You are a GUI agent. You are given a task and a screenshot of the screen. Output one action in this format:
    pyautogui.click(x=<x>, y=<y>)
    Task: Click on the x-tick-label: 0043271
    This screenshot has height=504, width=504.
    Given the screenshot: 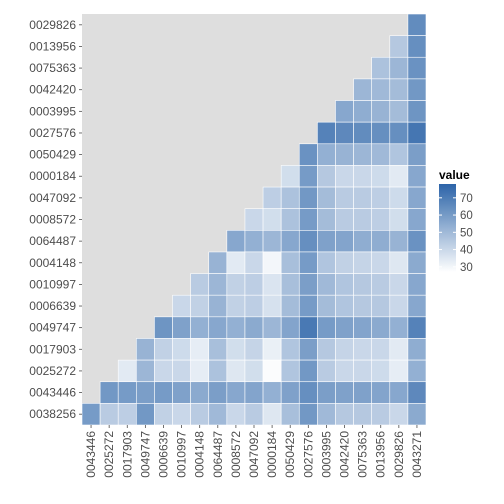 What is the action you would take?
    pyautogui.click(x=417, y=454)
    